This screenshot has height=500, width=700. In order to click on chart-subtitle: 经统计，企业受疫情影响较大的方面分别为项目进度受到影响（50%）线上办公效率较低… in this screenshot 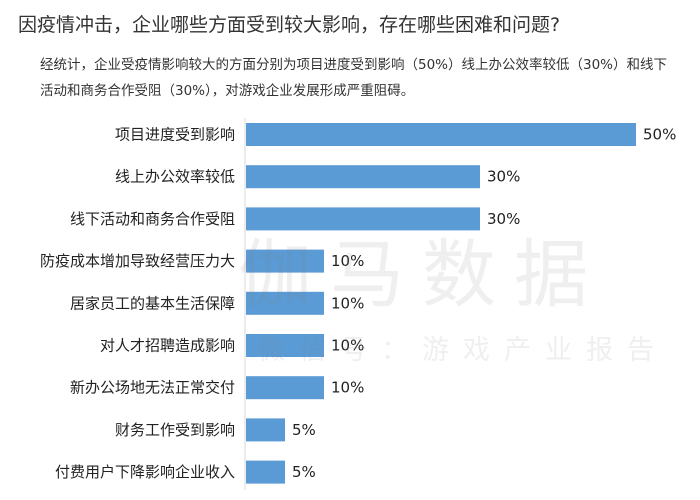, I will do `click(354, 78)`.